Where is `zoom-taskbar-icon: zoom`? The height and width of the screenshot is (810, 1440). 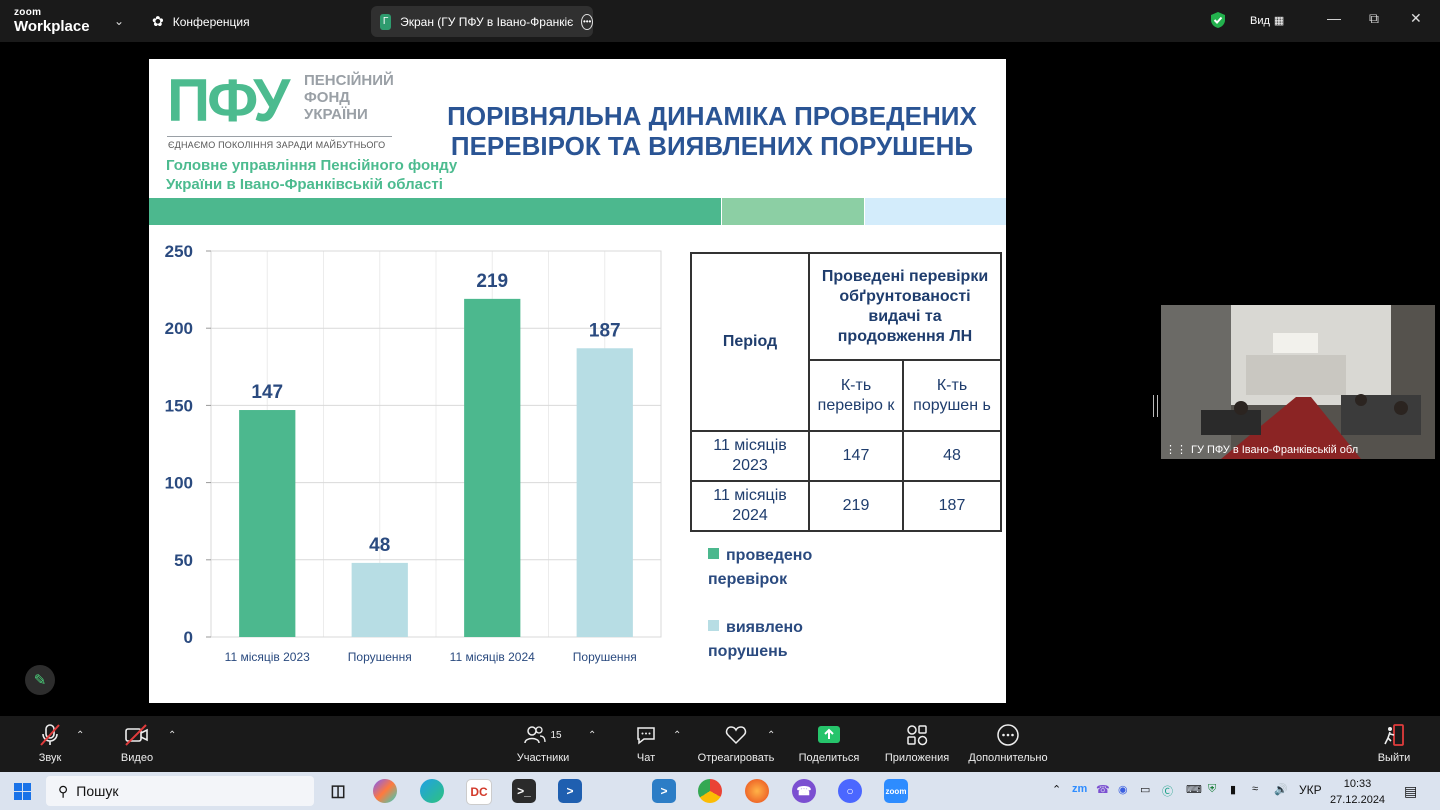 zoom-taskbar-icon: zoom is located at coordinates (896, 791).